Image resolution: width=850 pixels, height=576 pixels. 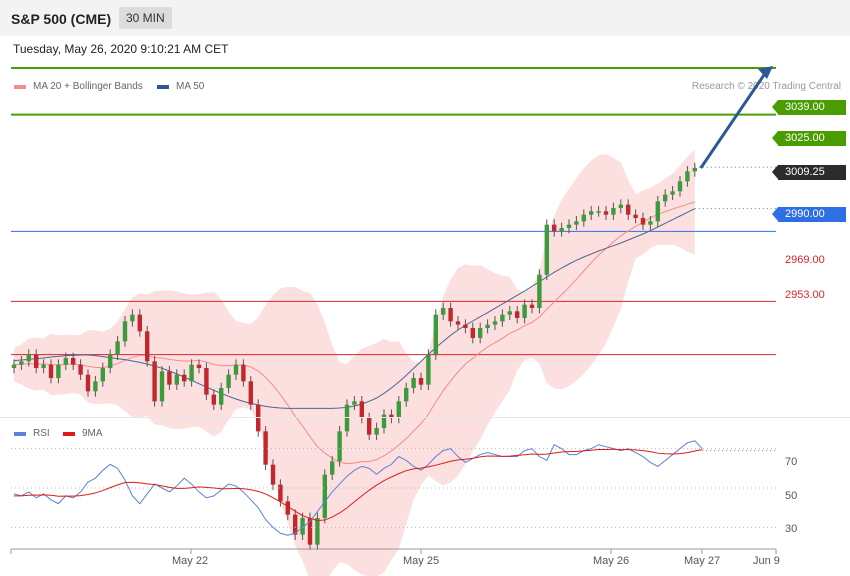 I want to click on ma50-swatch, so click(x=163, y=86).